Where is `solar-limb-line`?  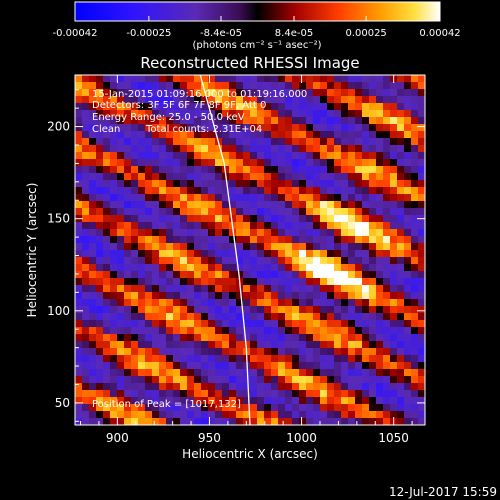
solar-limb-line is located at coordinates (225, 250).